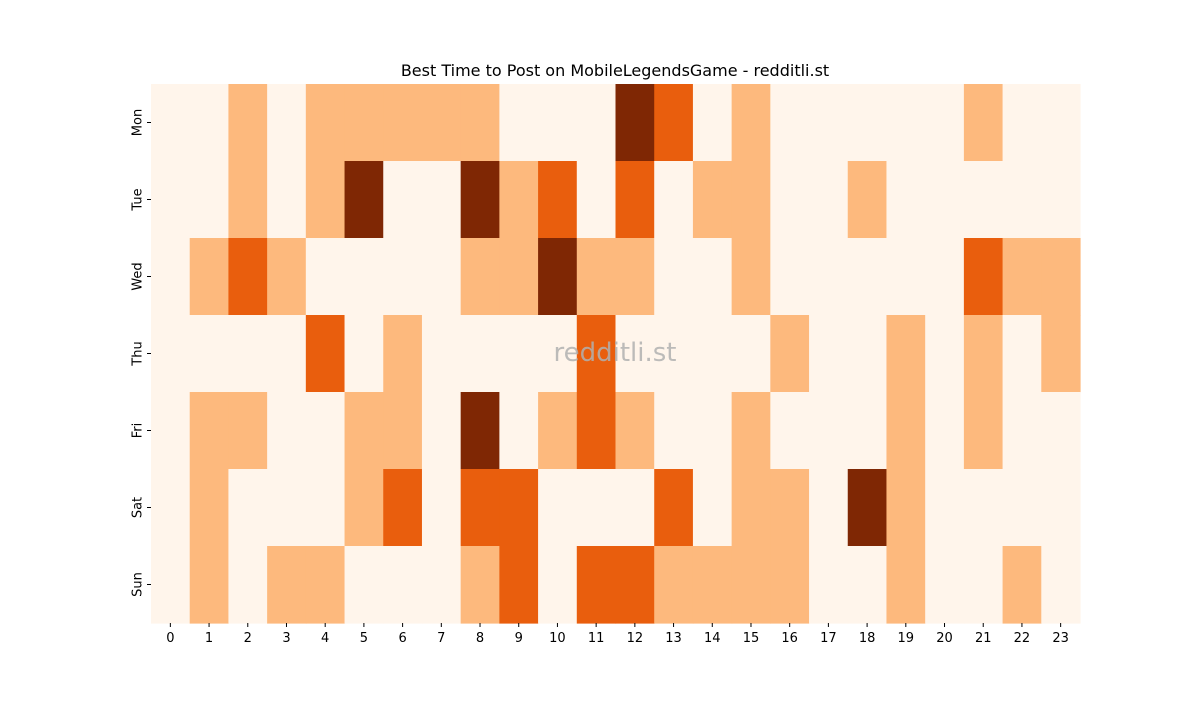  Describe the element at coordinates (138, 276) in the screenshot. I see `y-tick-label: Wed` at that location.